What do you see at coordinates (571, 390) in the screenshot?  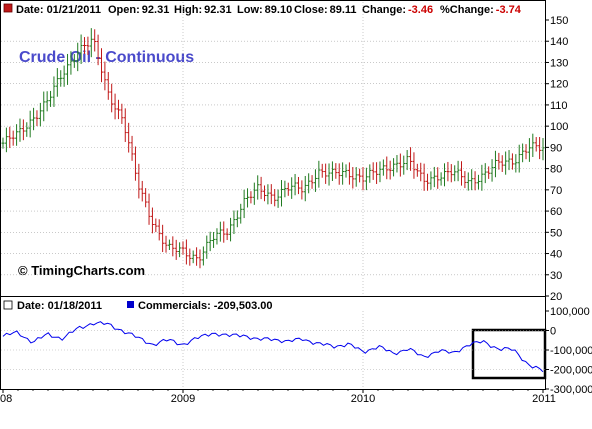 I see `cot-y-tick-label: -300,000` at bounding box center [571, 390].